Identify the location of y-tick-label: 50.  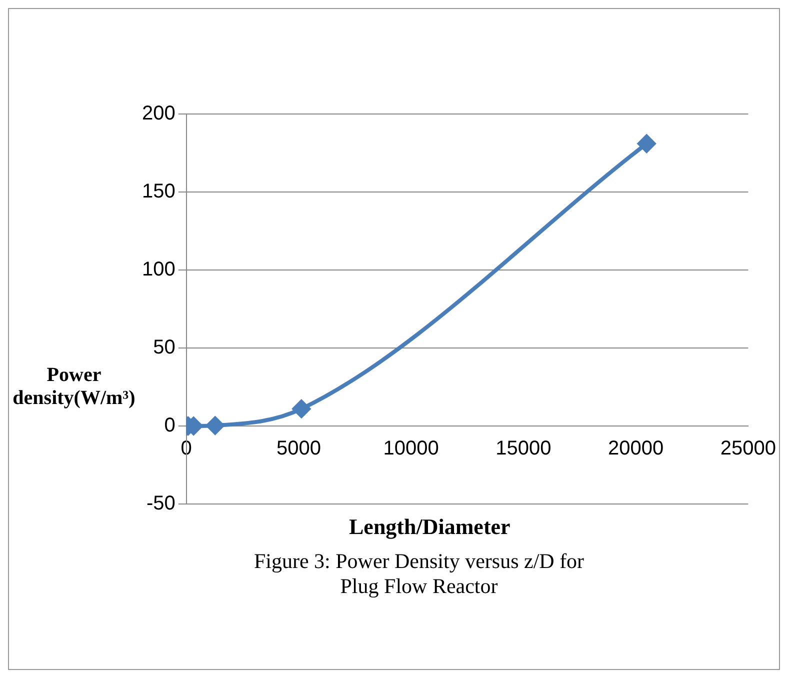
(164, 347).